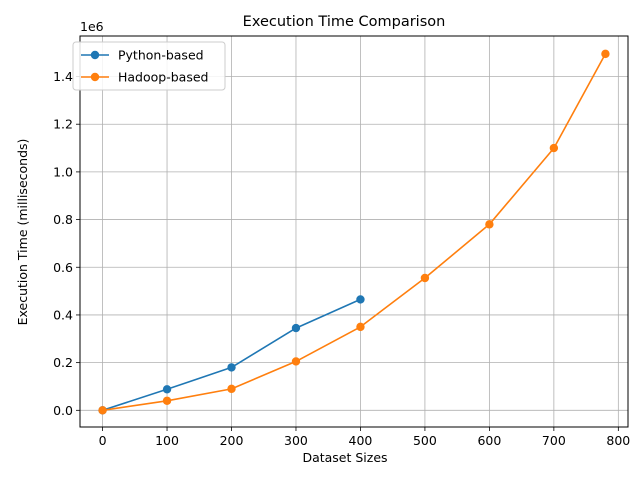 This screenshot has width=640, height=480. Describe the element at coordinates (425, 440) in the screenshot. I see `x-tick-label: 500` at that location.